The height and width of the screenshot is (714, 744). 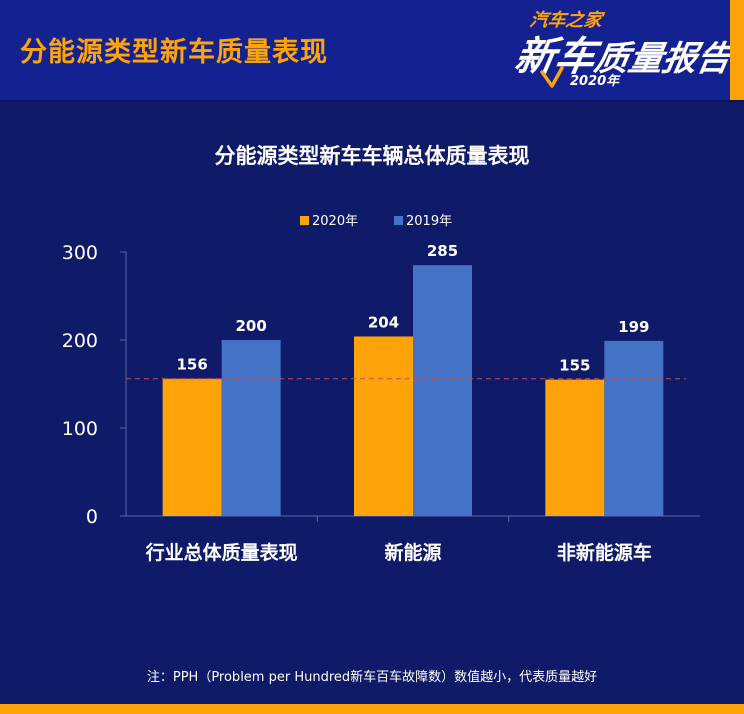 What do you see at coordinates (633, 327) in the screenshot?
I see `data-label: 199` at bounding box center [633, 327].